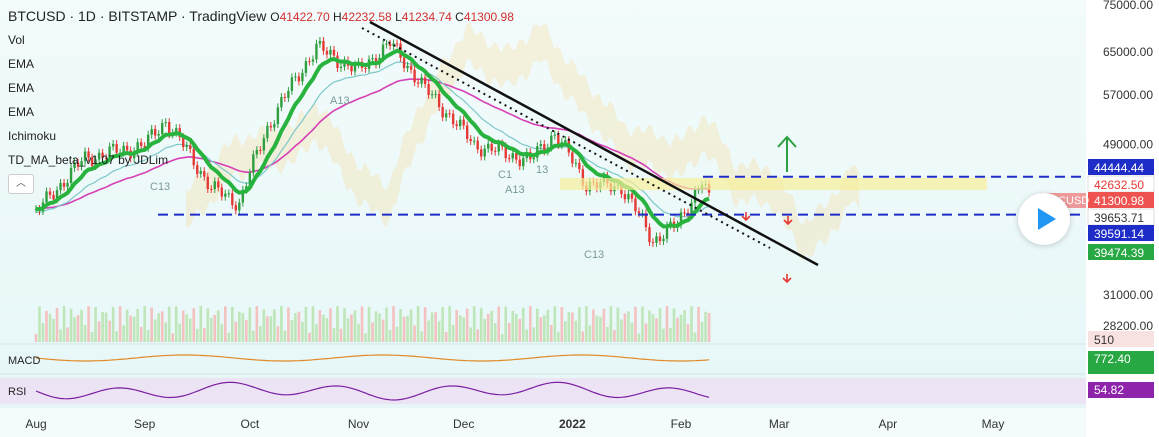 This screenshot has height=437, width=1159. I want to click on macd-value-bg, so click(1121, 359).